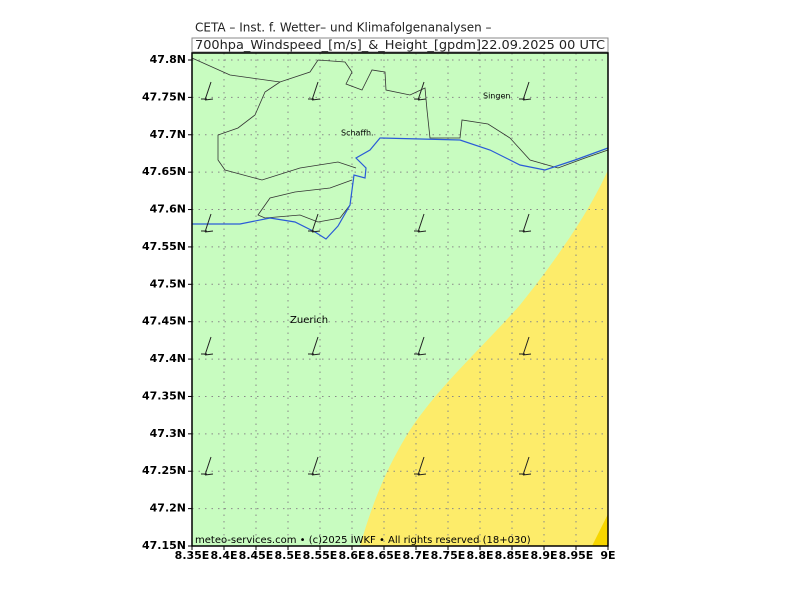 This screenshot has width=800, height=604. Describe the element at coordinates (384, 555) in the screenshot. I see `x-tick-label: 8.65E` at that location.